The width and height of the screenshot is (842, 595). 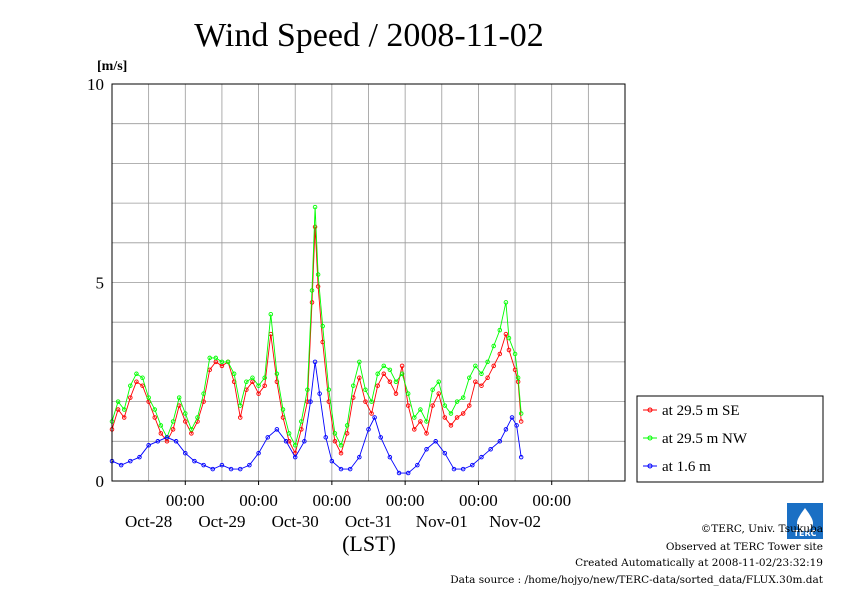 I want to click on y-tick-label: 5, so click(x=100, y=283).